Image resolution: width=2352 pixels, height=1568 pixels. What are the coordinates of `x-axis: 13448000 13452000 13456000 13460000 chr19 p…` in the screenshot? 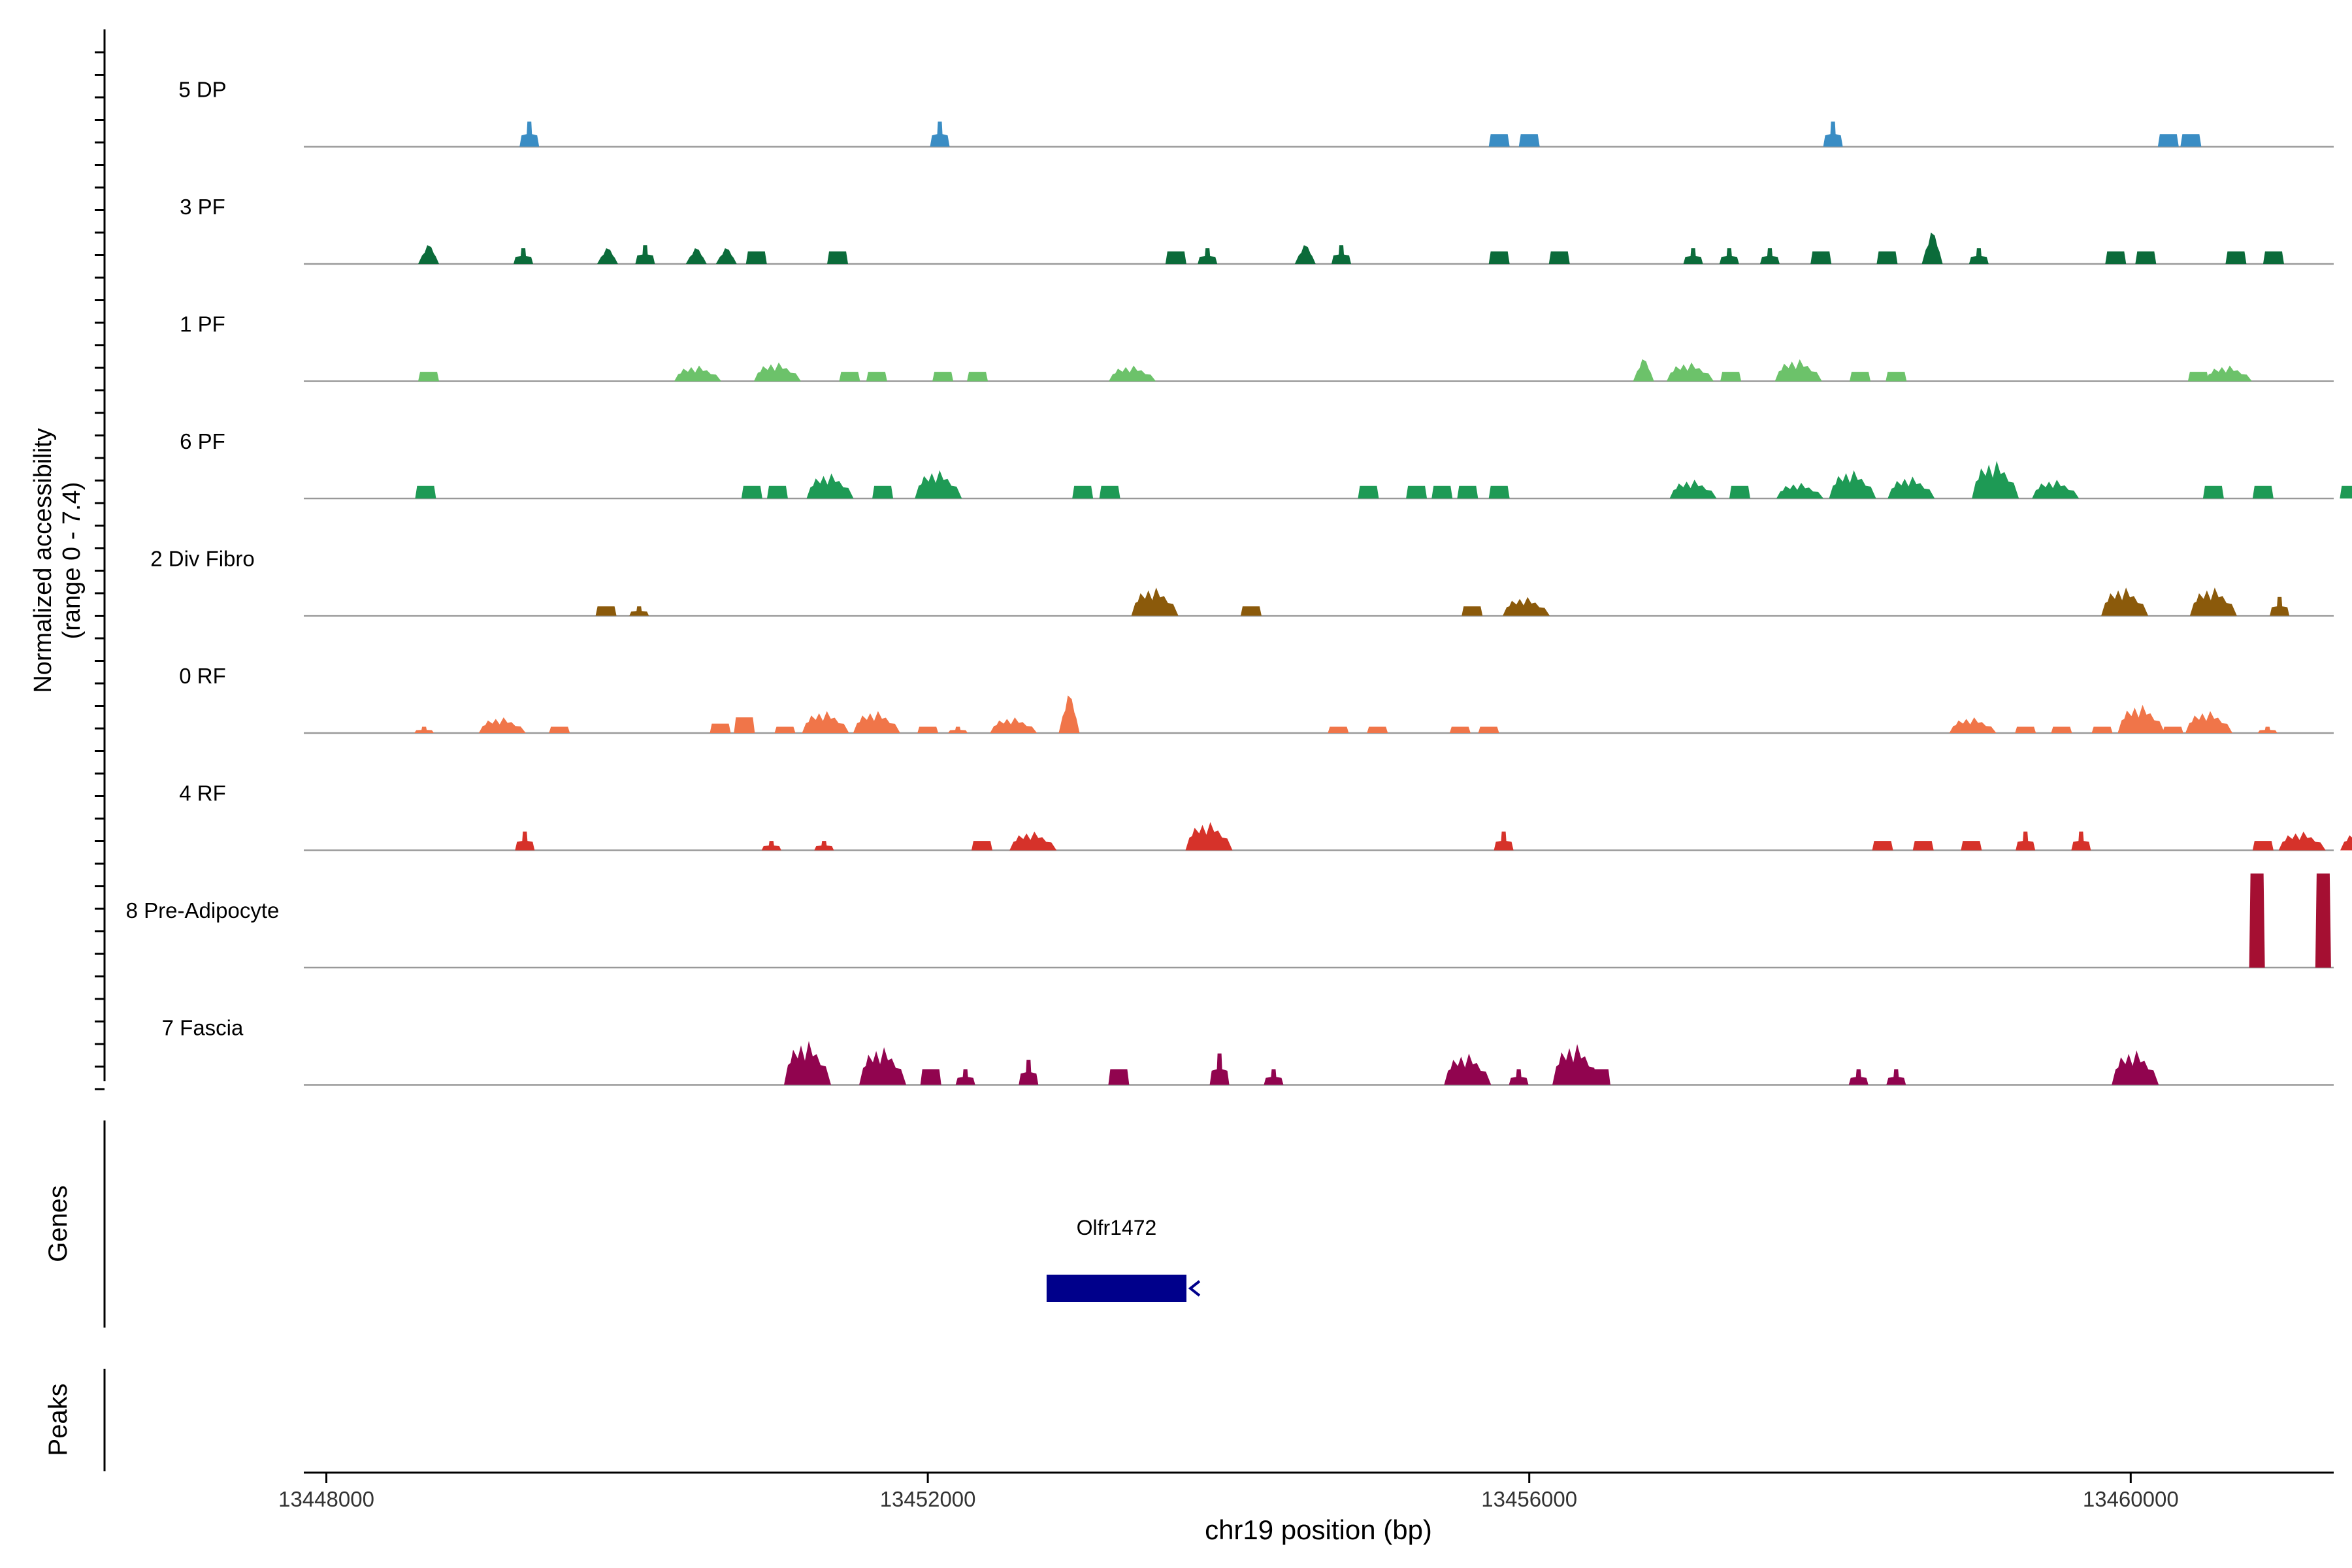 It's located at (1306, 1508).